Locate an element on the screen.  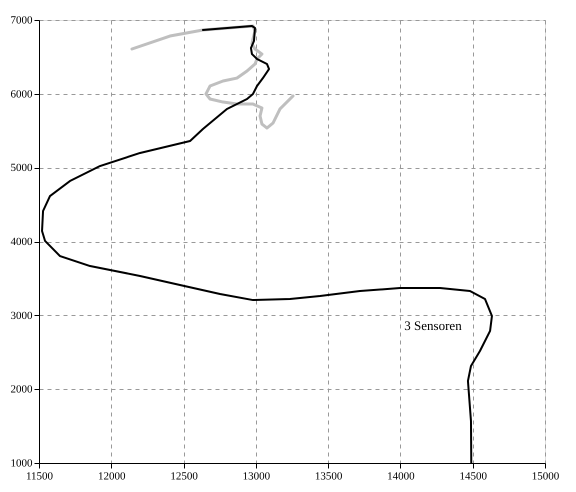
y-tick-label: 7000 is located at coordinates (21, 20).